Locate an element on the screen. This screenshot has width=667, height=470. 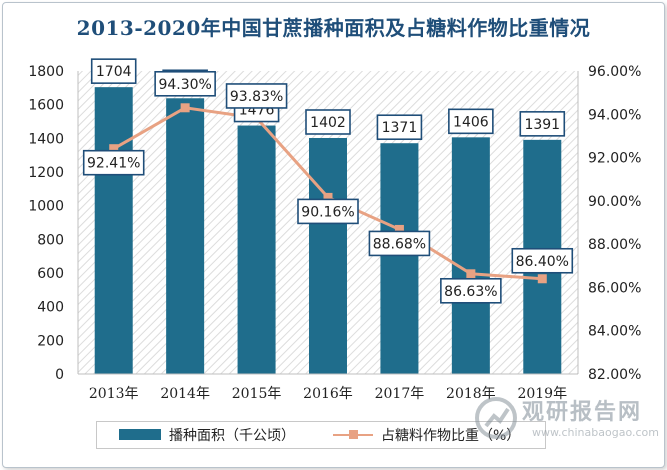
y-right-tick-label: 92.00% is located at coordinates (614, 159).